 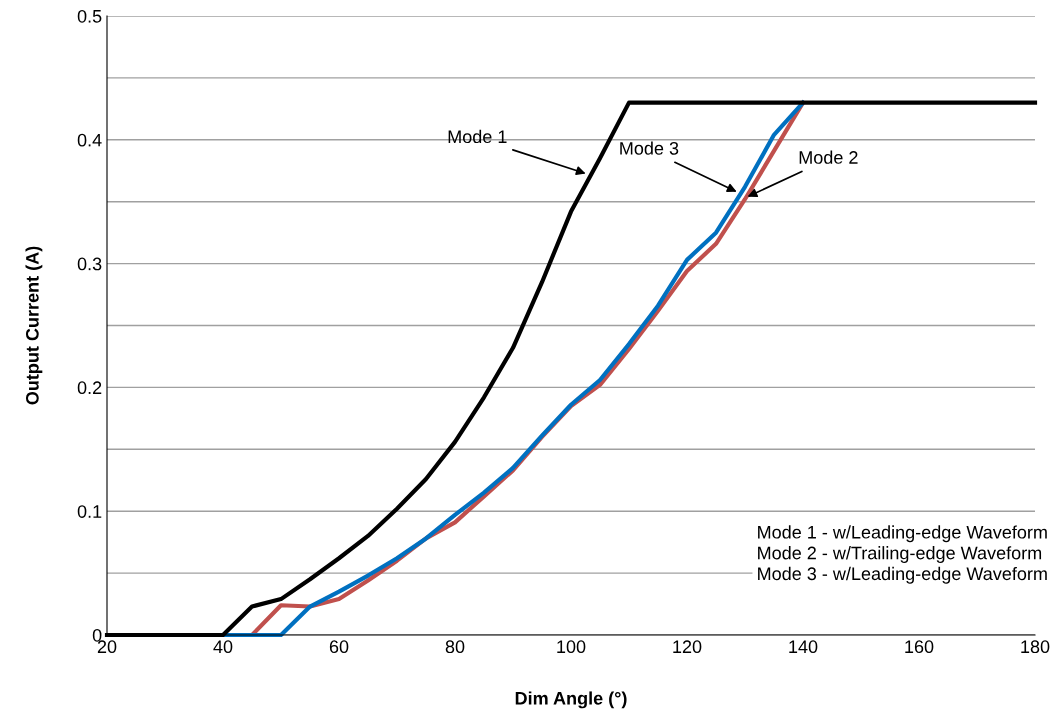 What do you see at coordinates (919, 647) in the screenshot?
I see `x-tick-label: 160` at bounding box center [919, 647].